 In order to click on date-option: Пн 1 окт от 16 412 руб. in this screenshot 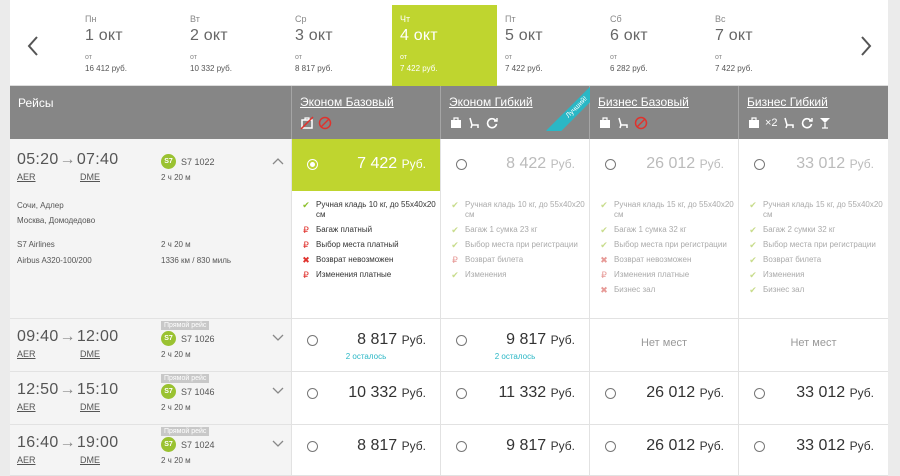, I will do `click(129, 45)`.